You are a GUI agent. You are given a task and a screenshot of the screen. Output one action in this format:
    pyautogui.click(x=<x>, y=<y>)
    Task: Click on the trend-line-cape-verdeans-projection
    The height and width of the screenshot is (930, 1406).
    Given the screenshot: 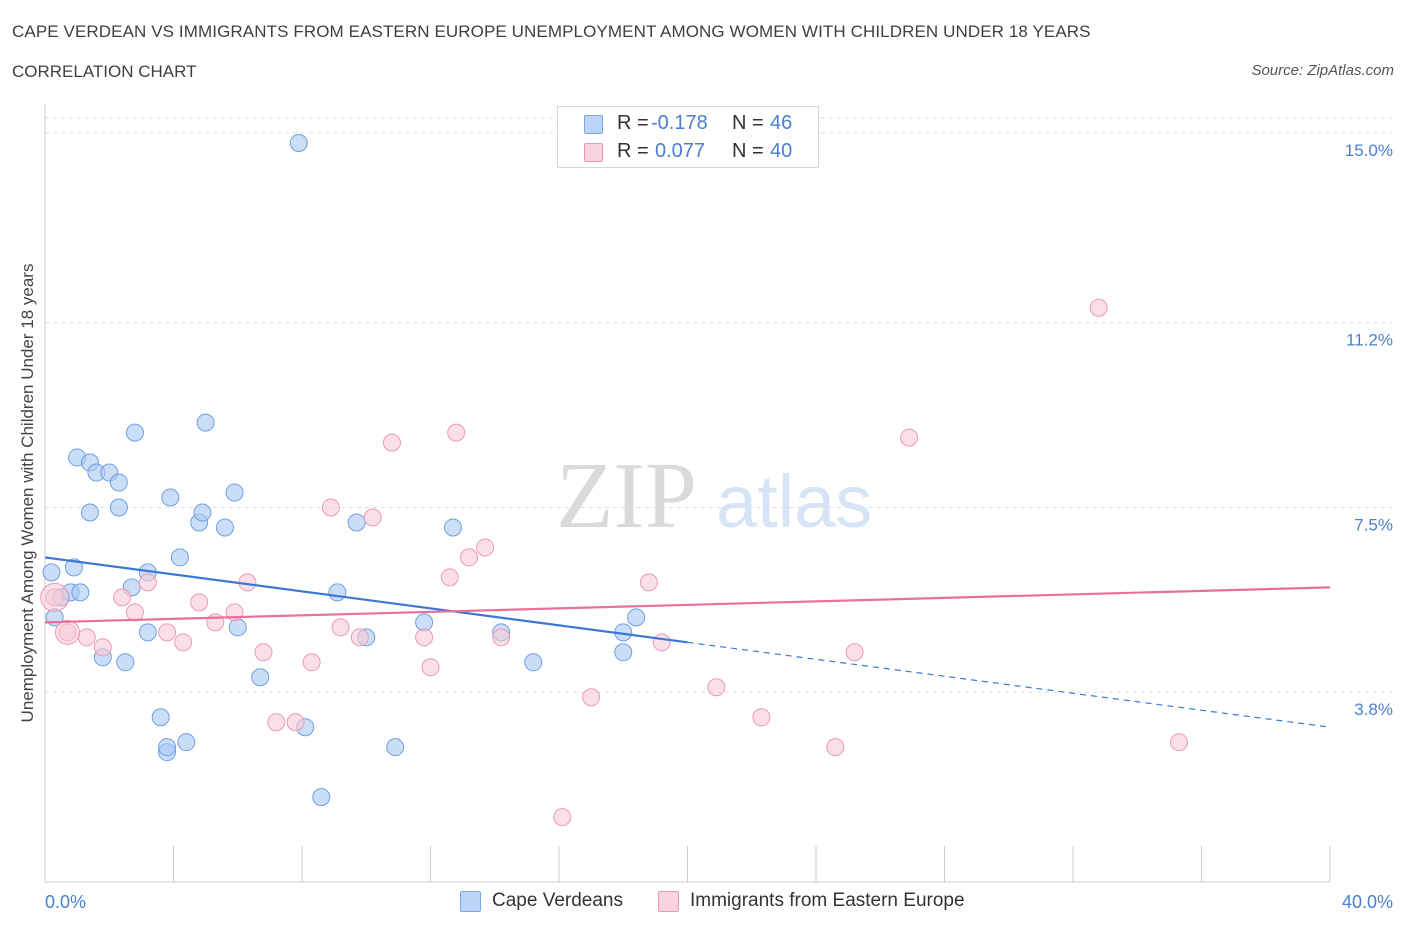 What is the action you would take?
    pyautogui.click(x=1009, y=684)
    